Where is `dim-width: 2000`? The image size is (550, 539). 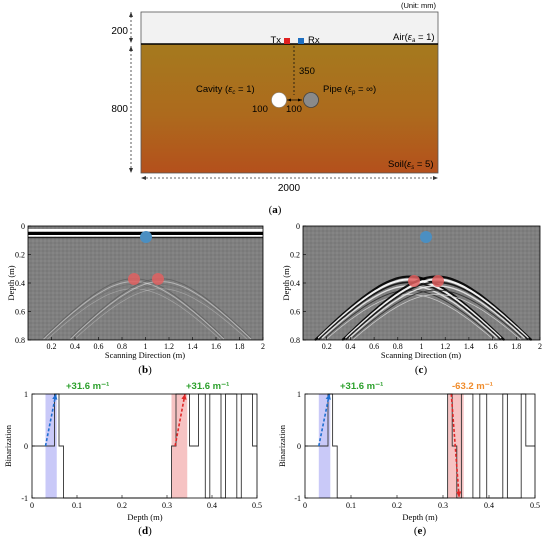
dim-width: 2000 is located at coordinates (289, 188).